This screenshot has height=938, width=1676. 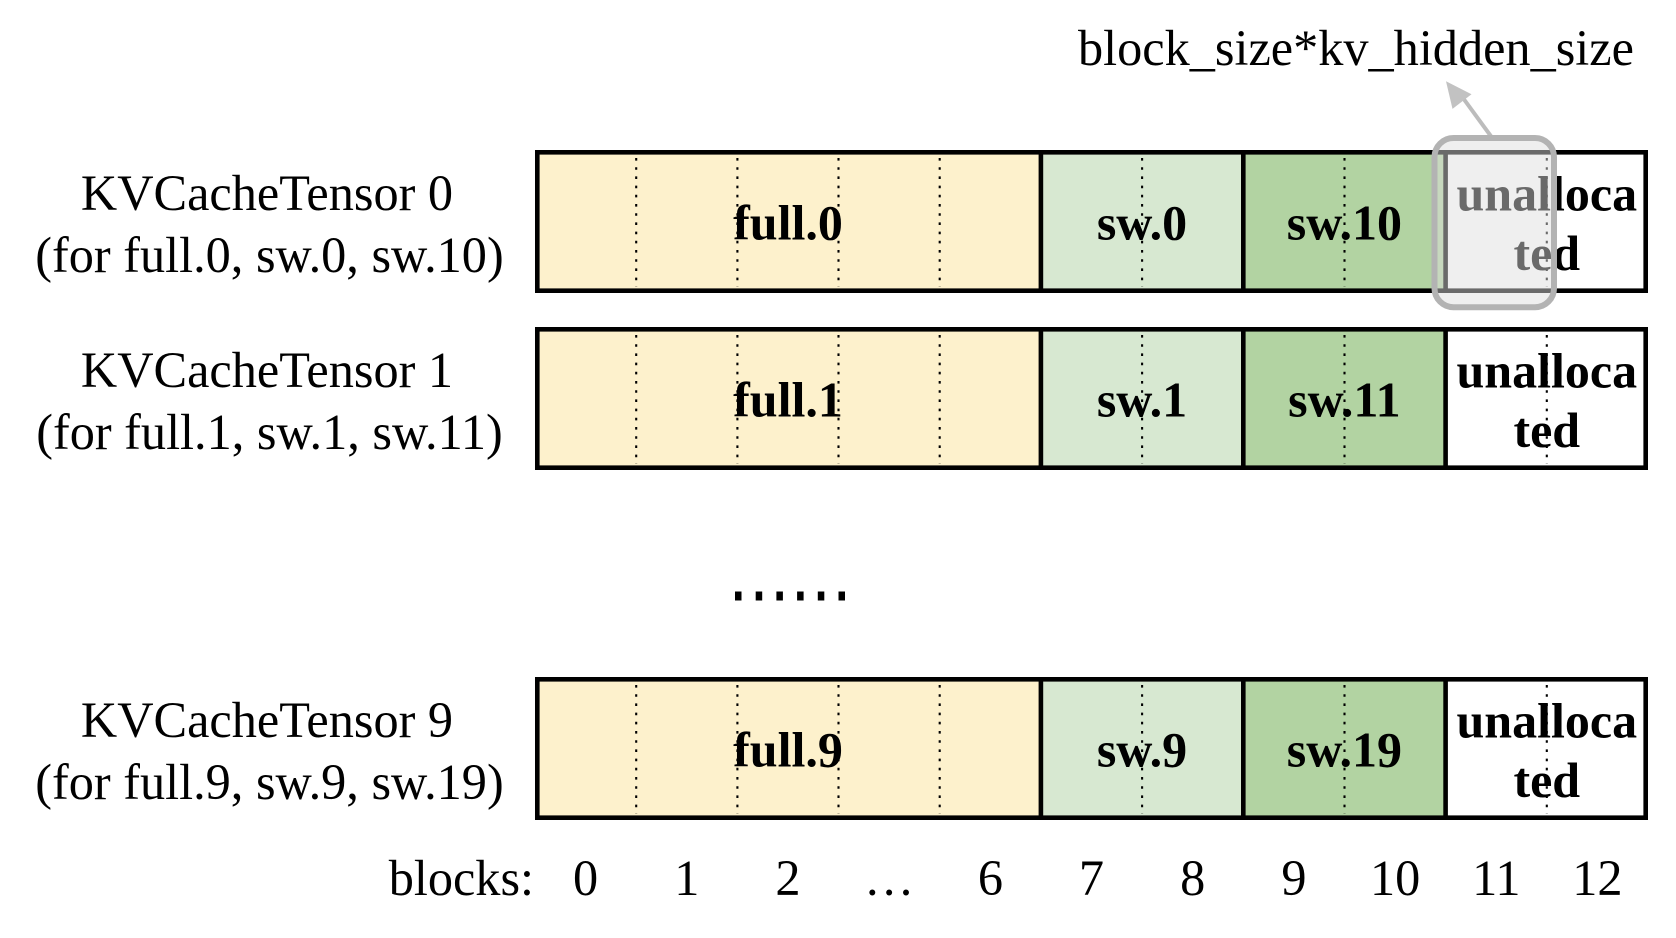 I want to click on svg-text: sw.9, so click(x=1142, y=750).